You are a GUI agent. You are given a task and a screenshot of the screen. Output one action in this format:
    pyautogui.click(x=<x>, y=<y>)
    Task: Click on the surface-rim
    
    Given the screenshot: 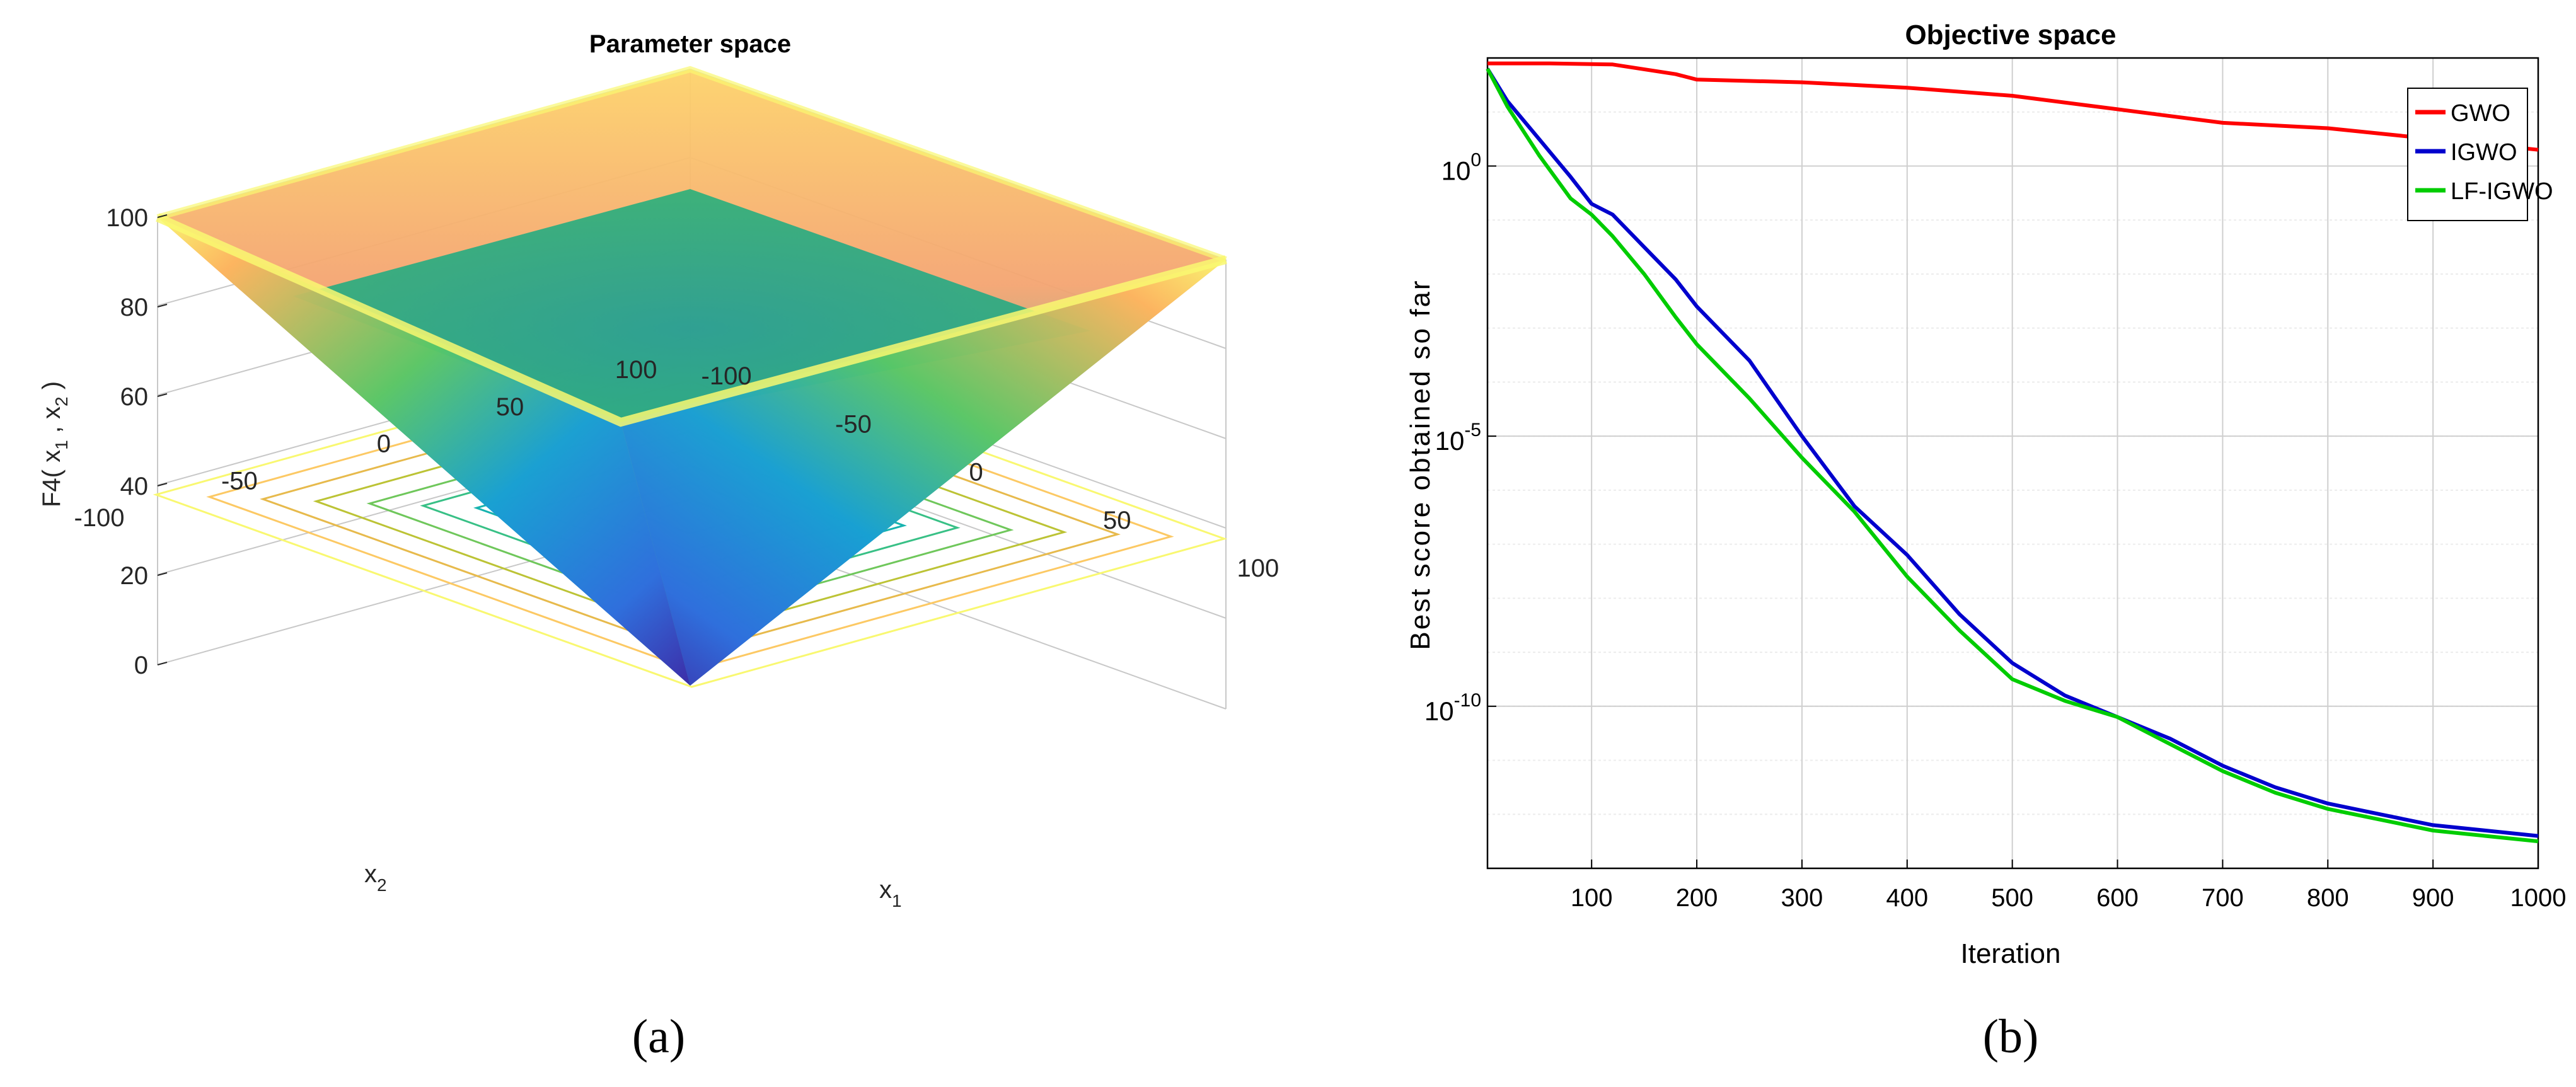 What is the action you would take?
    pyautogui.click(x=692, y=320)
    